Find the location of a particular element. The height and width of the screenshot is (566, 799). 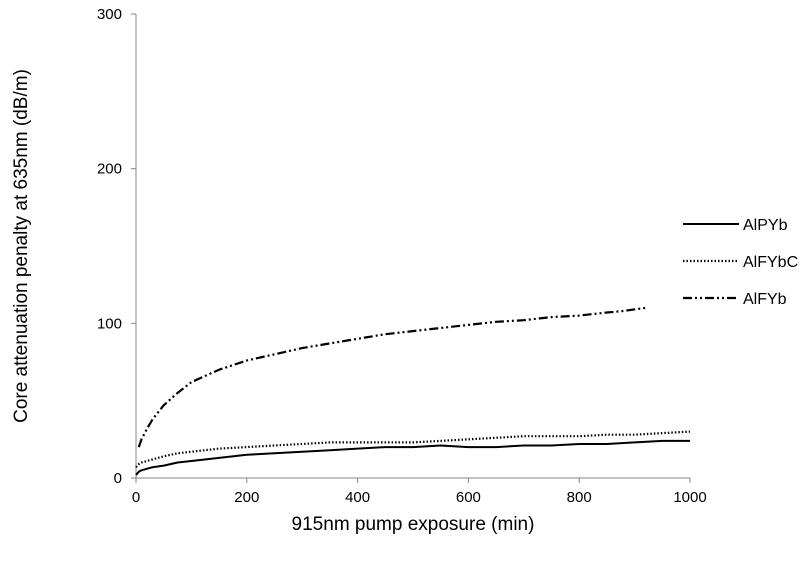

series-line-alpyb is located at coordinates (412, 457).